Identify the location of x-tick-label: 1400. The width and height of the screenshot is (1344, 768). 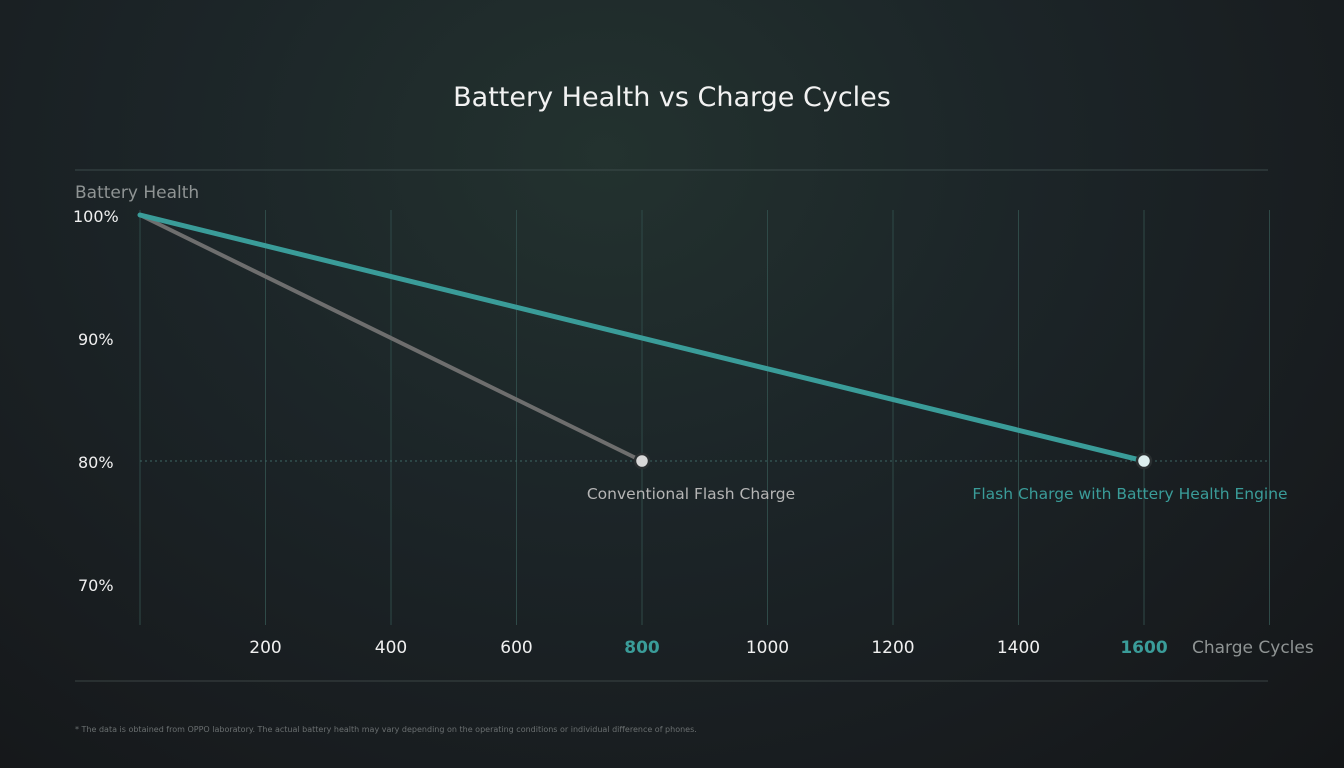
(1018, 648).